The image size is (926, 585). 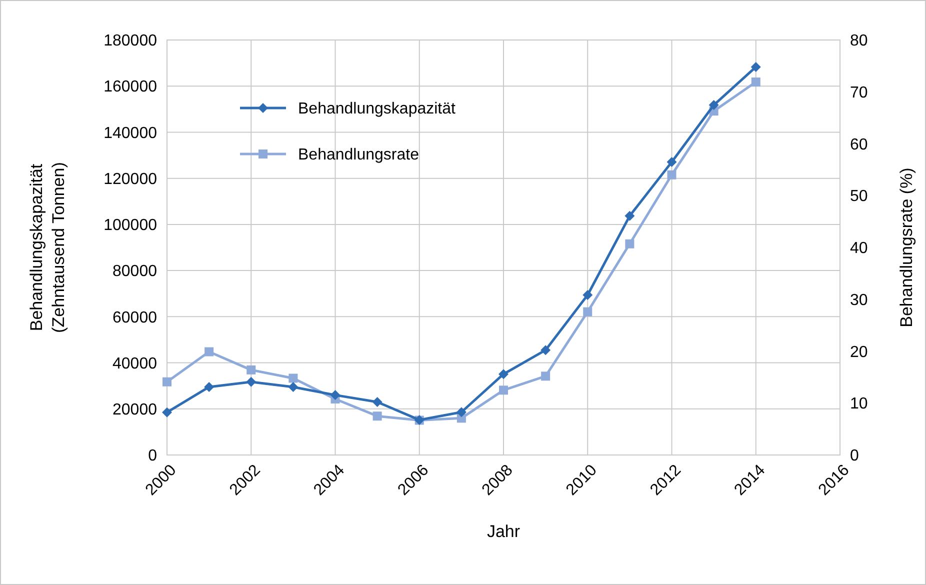 What do you see at coordinates (131, 87) in the screenshot?
I see `y-tick-label: 160000` at bounding box center [131, 87].